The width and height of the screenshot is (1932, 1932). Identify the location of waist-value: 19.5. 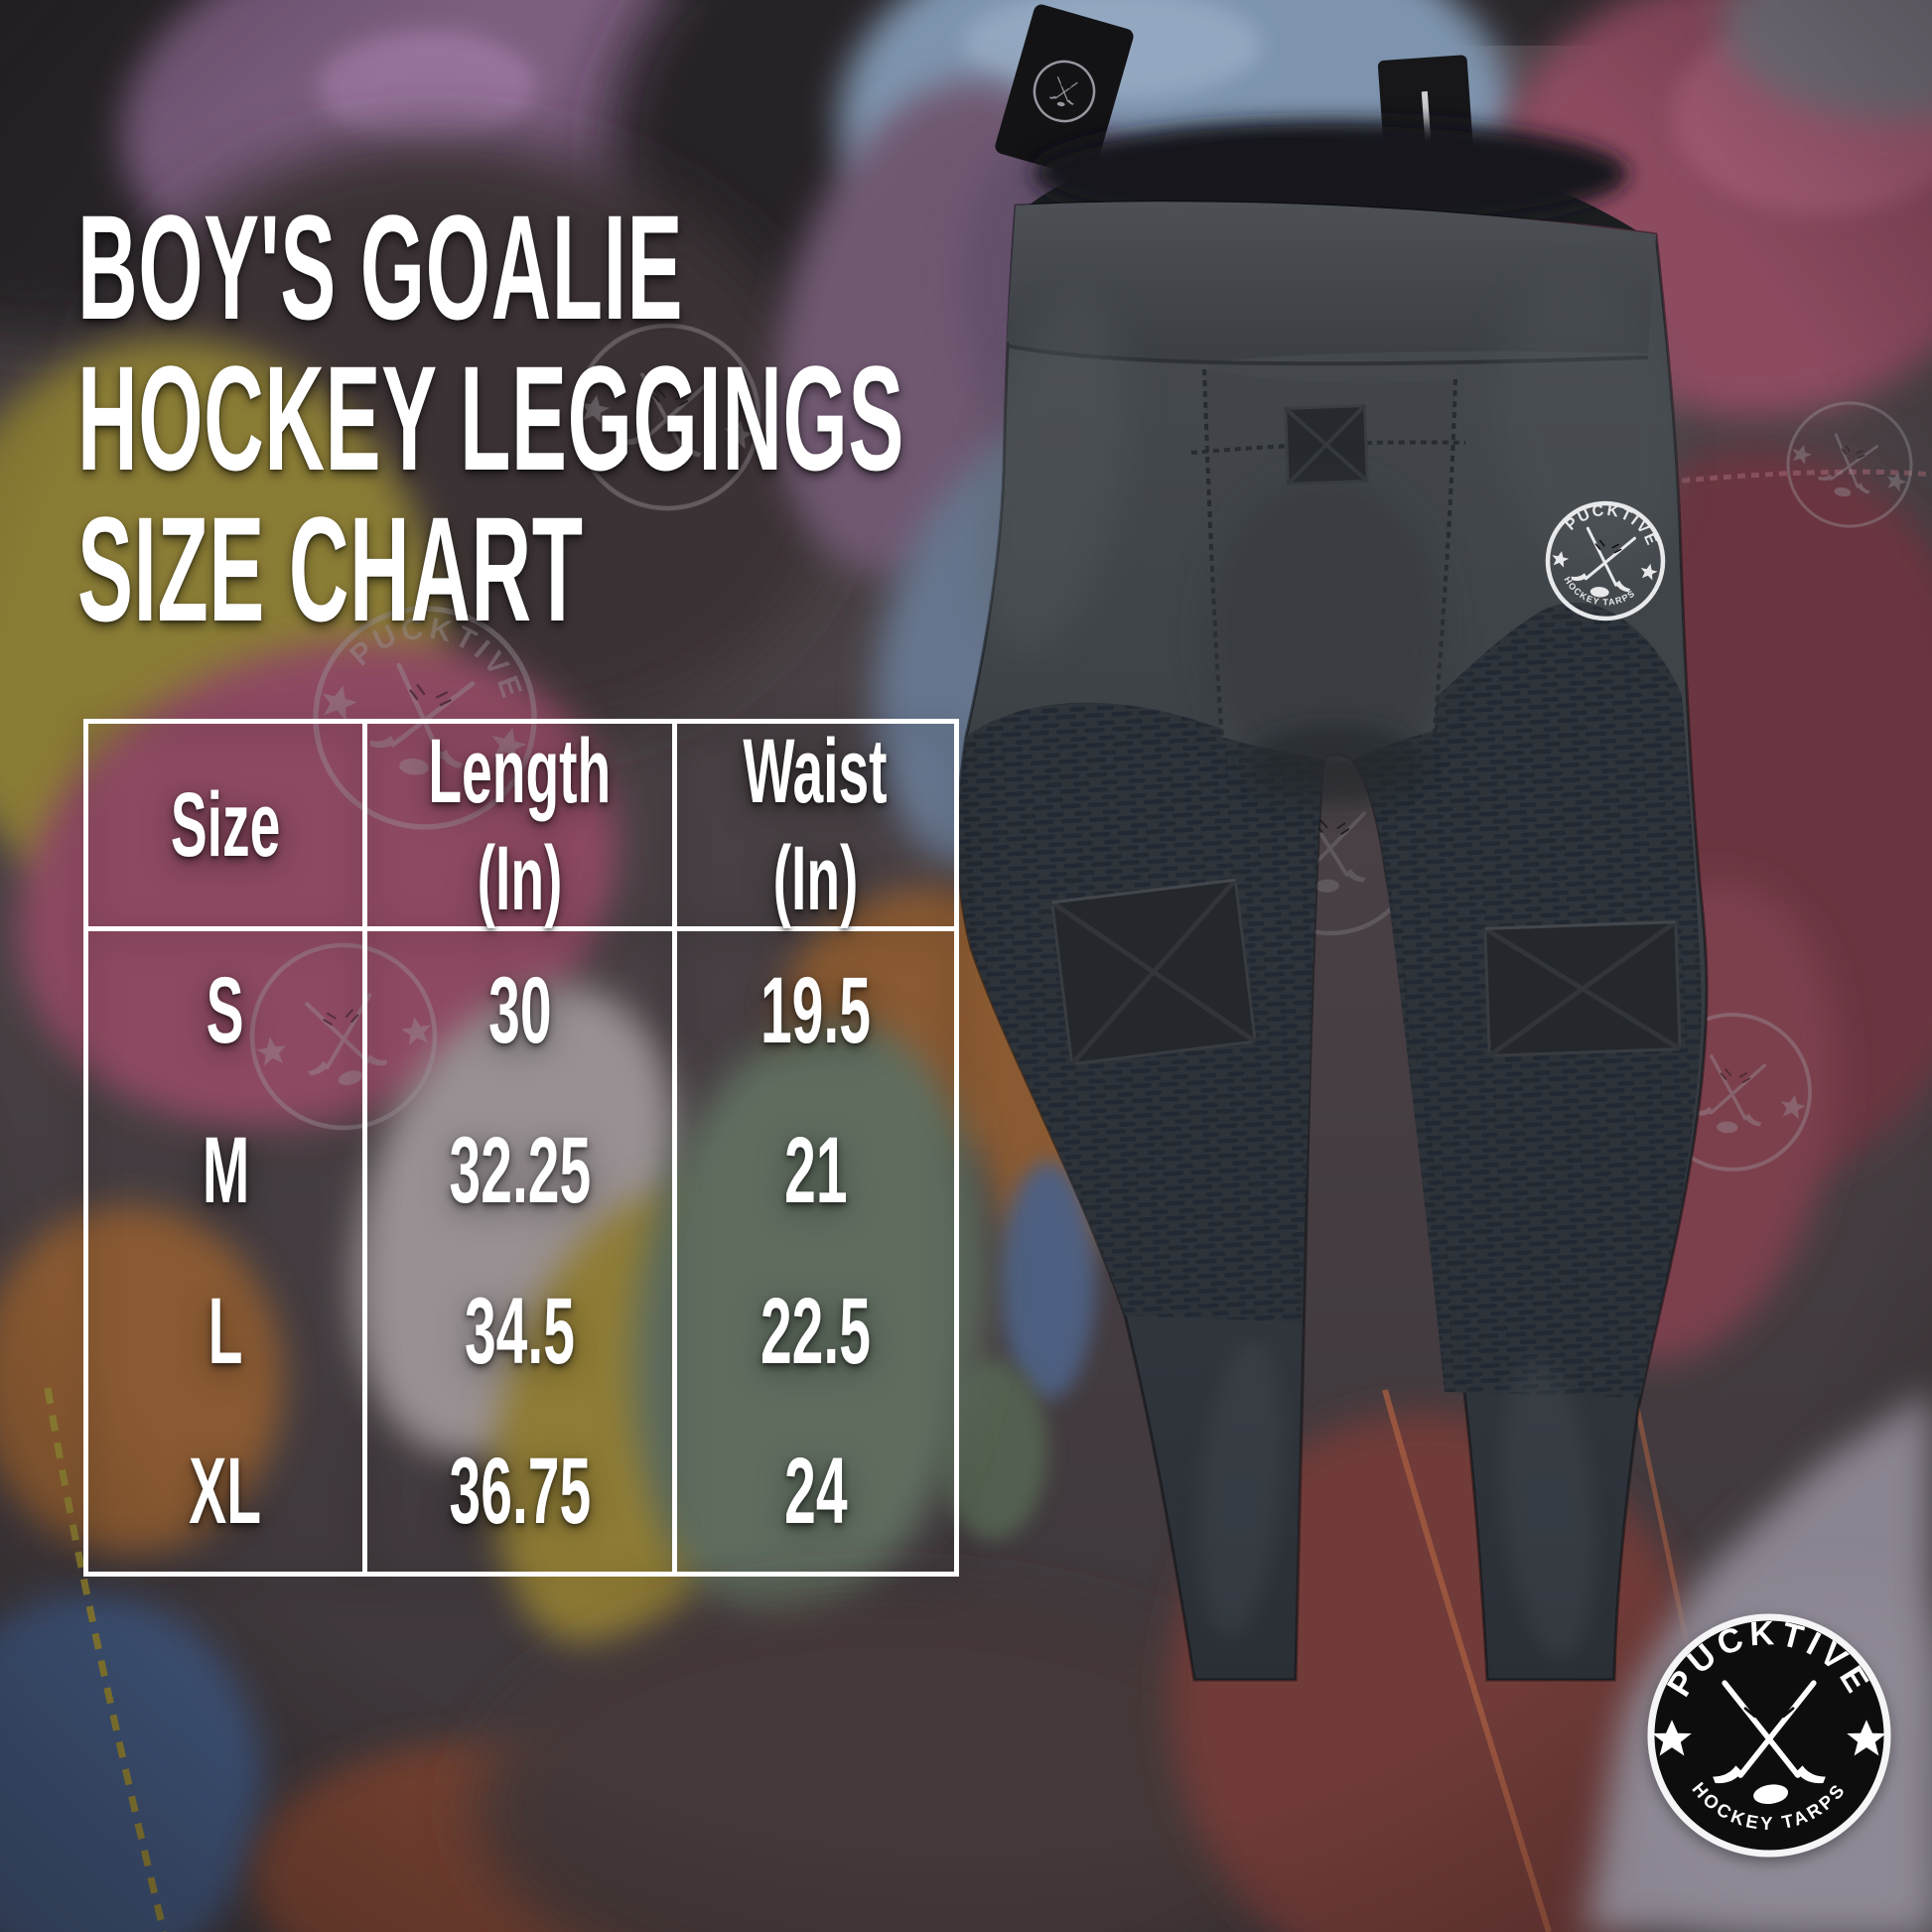
(815, 1011).